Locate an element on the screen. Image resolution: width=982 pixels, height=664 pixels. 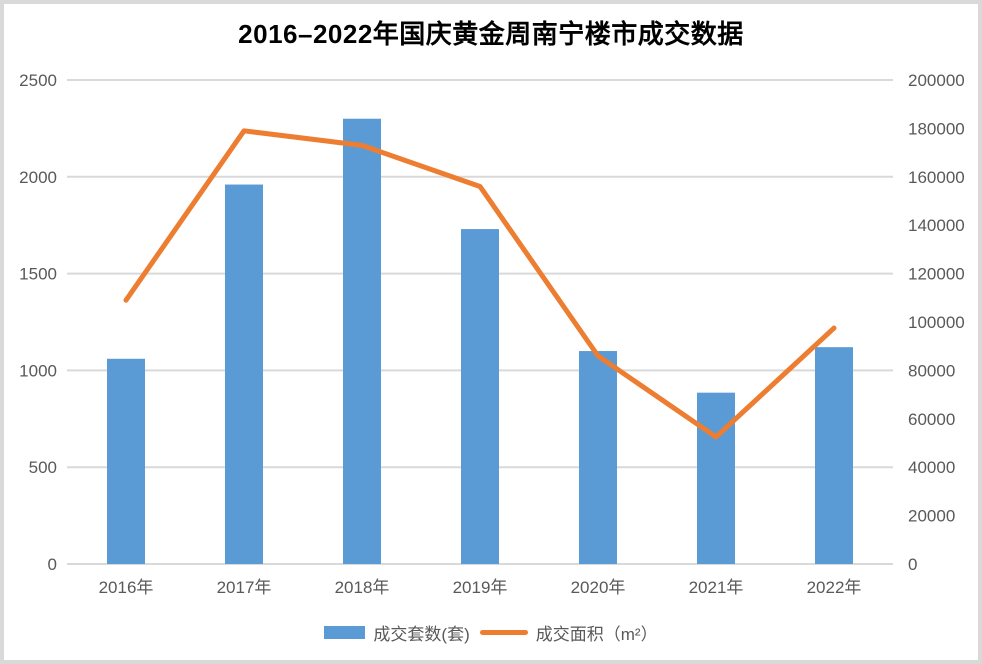
x-axis-label: 2022年 is located at coordinates (834, 587).